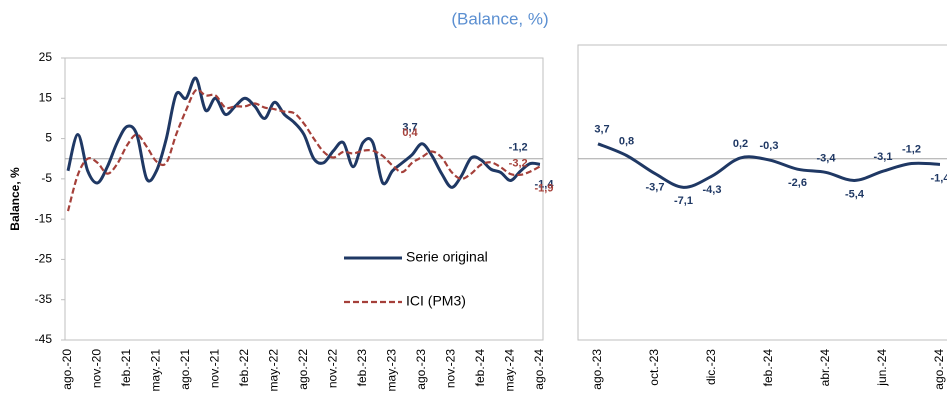 The width and height of the screenshot is (947, 410). What do you see at coordinates (362, 368) in the screenshot?
I see `x-tick-label: feb.-23` at bounding box center [362, 368].